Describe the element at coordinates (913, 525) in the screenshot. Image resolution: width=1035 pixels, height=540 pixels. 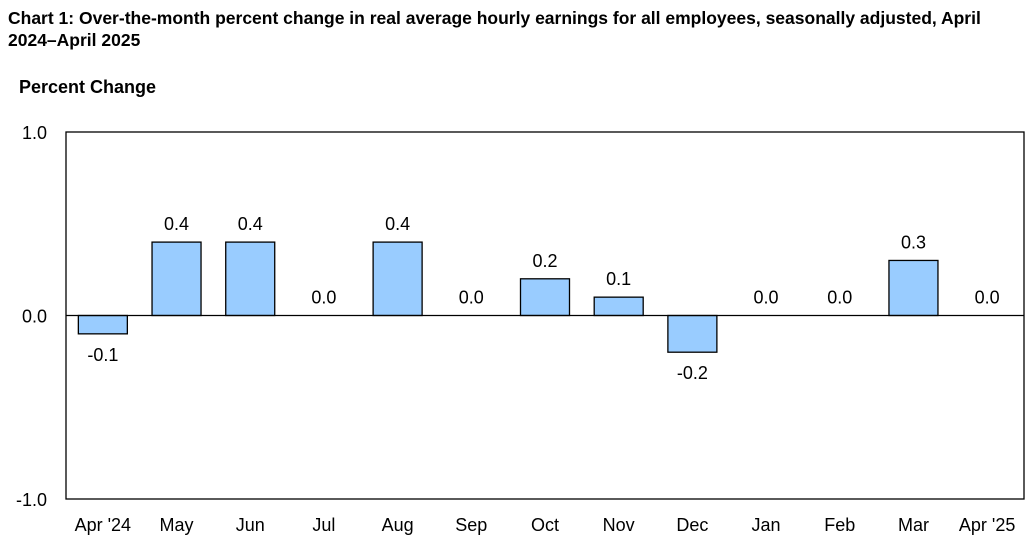
I see `x-tick-label: Mar` at that location.